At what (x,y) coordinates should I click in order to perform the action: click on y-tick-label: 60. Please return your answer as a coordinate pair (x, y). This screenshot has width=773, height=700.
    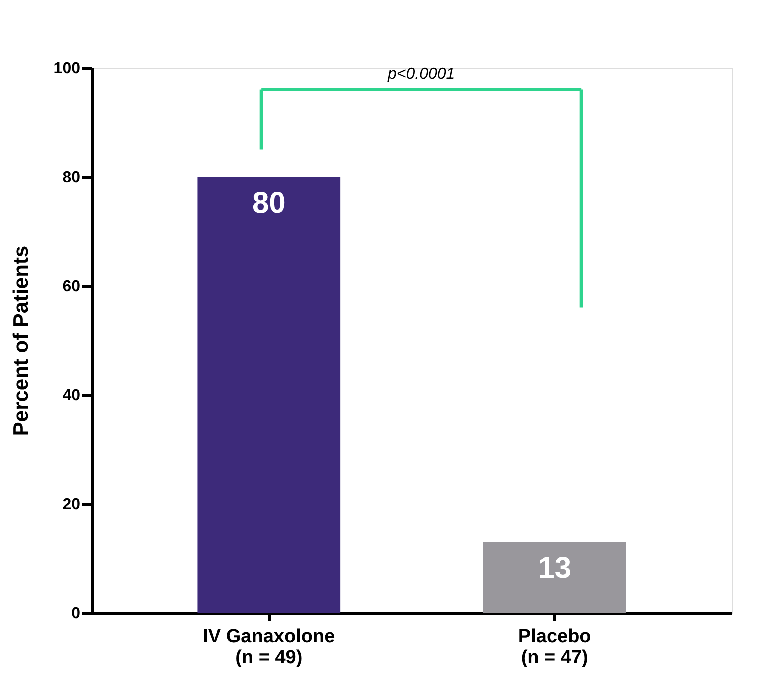
    Looking at the image, I should click on (71, 287).